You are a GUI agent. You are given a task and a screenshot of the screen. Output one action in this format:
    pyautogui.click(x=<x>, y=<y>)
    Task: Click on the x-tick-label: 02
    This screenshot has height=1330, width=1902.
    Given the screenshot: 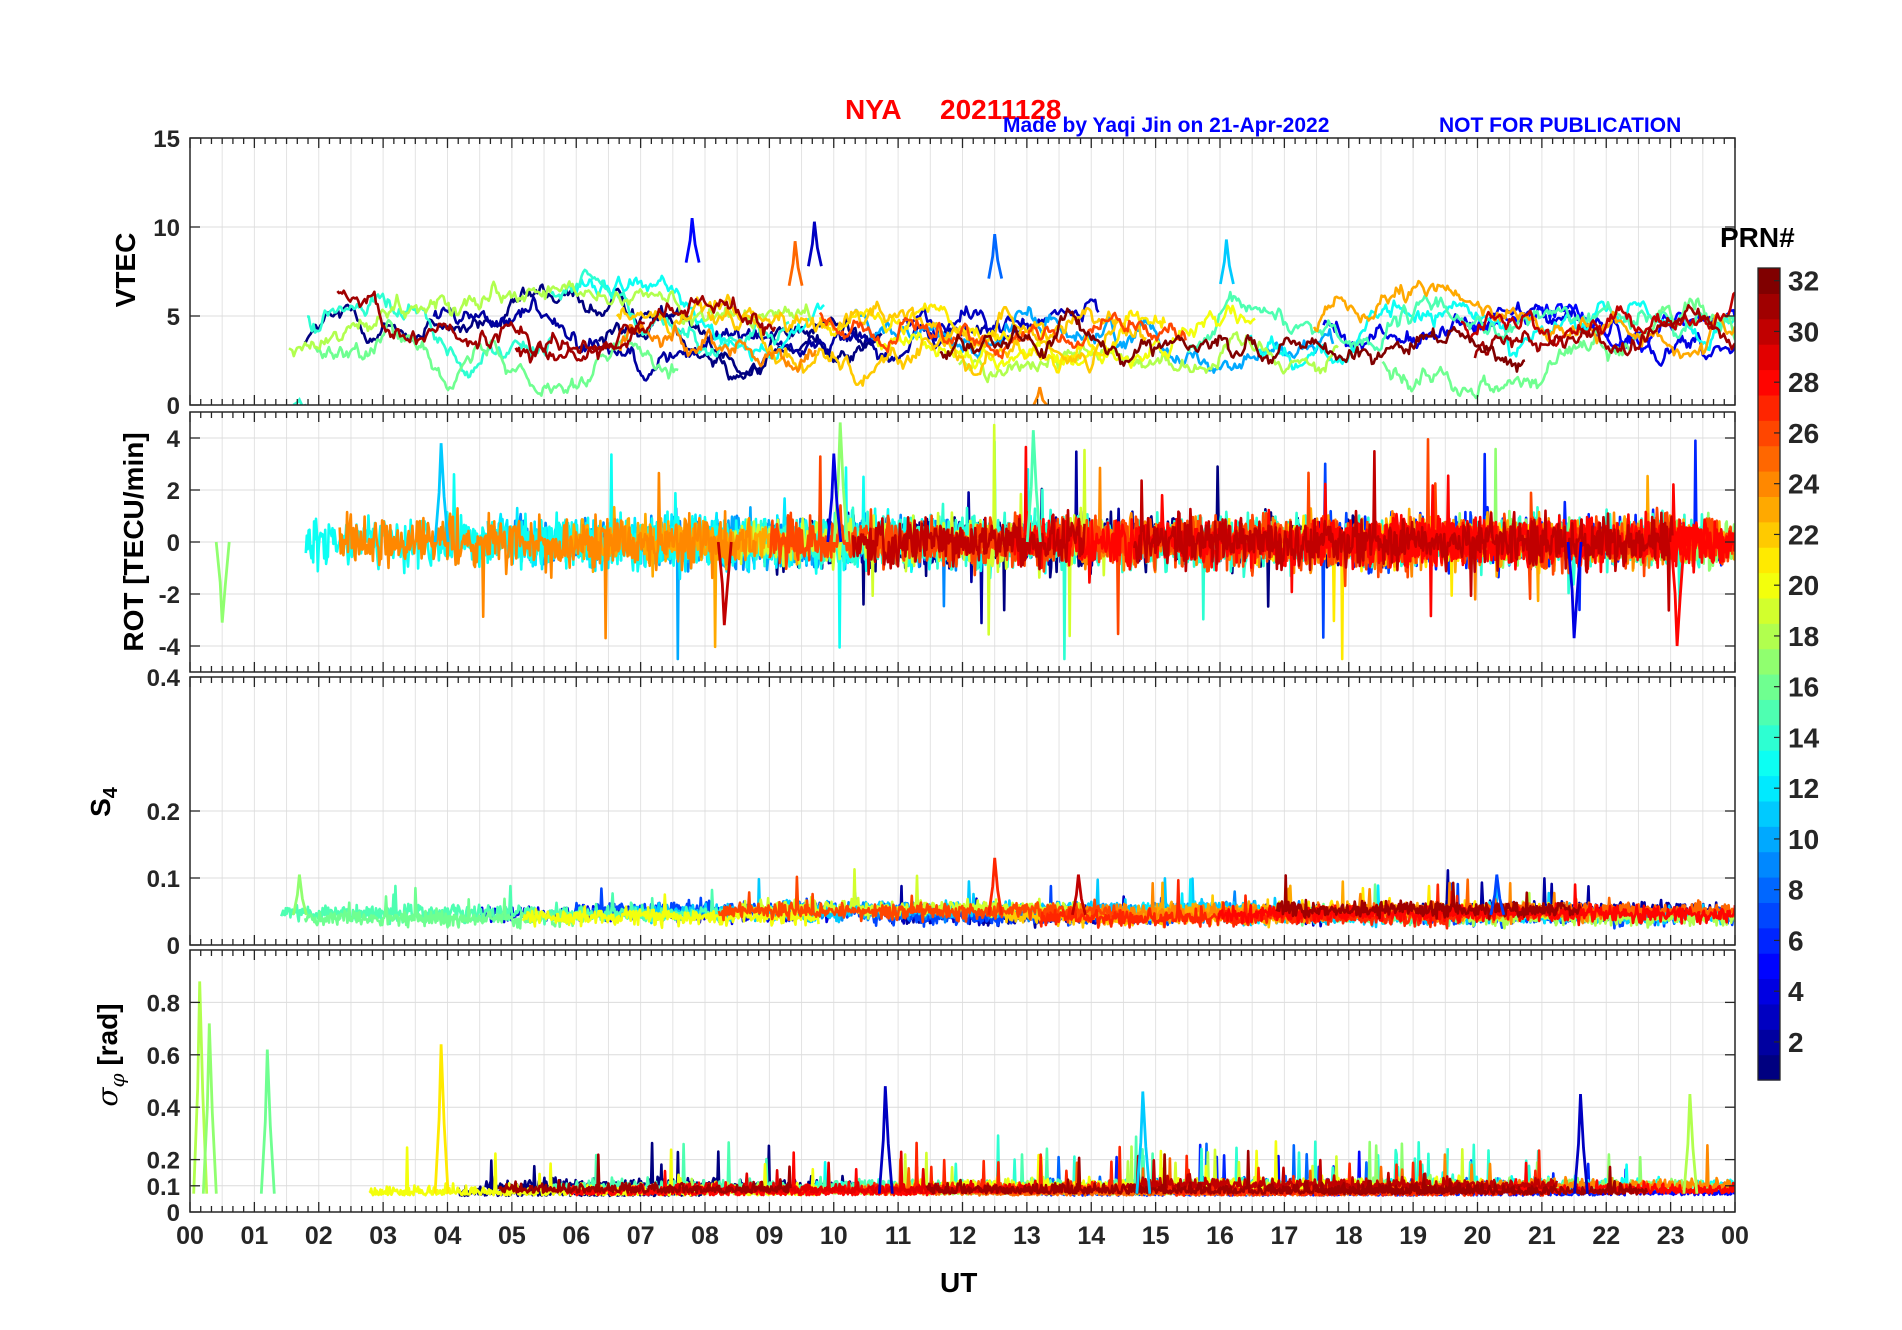 What is the action you would take?
    pyautogui.click(x=319, y=1236)
    